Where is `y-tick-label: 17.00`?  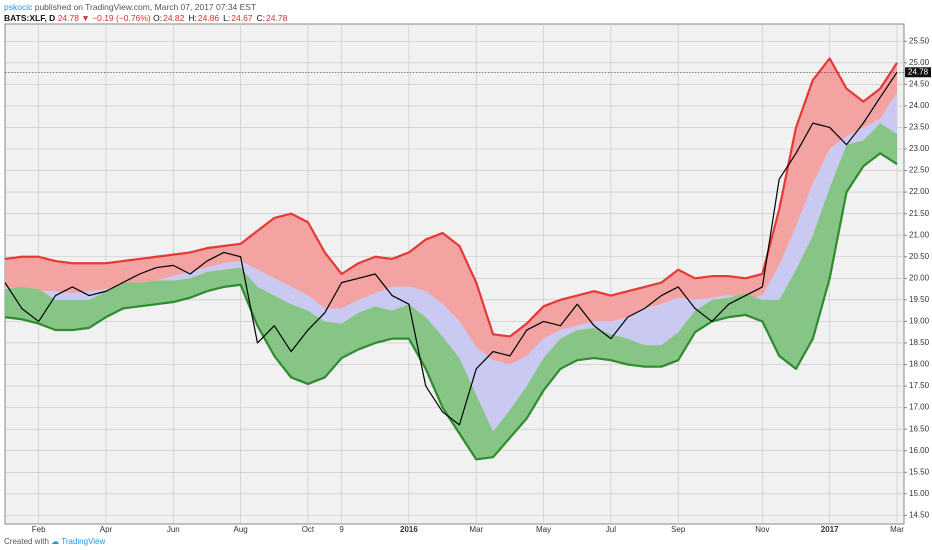 y-tick-label: 17.00 is located at coordinates (919, 407).